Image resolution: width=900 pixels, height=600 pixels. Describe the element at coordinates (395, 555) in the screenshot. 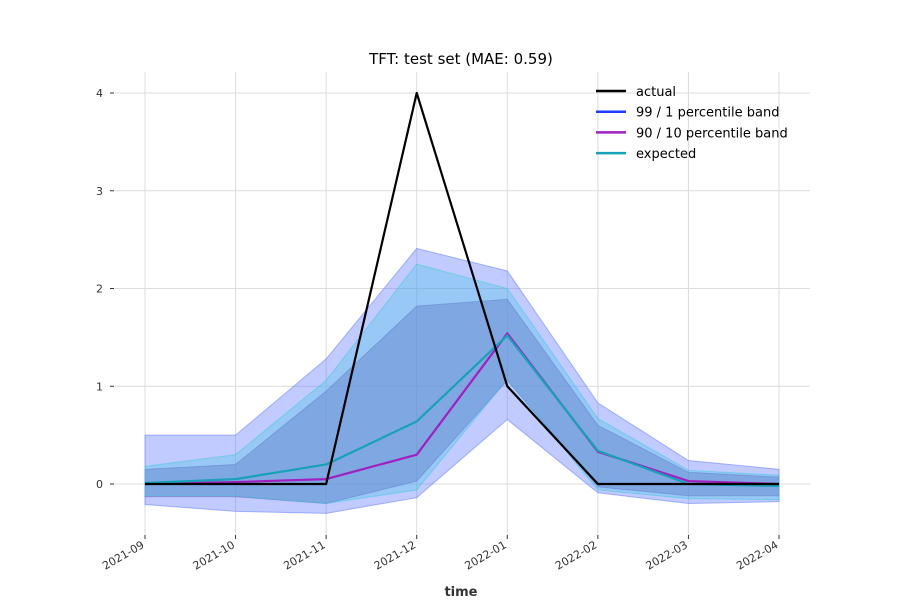

I see `x-tick-label: 2021-12` at that location.